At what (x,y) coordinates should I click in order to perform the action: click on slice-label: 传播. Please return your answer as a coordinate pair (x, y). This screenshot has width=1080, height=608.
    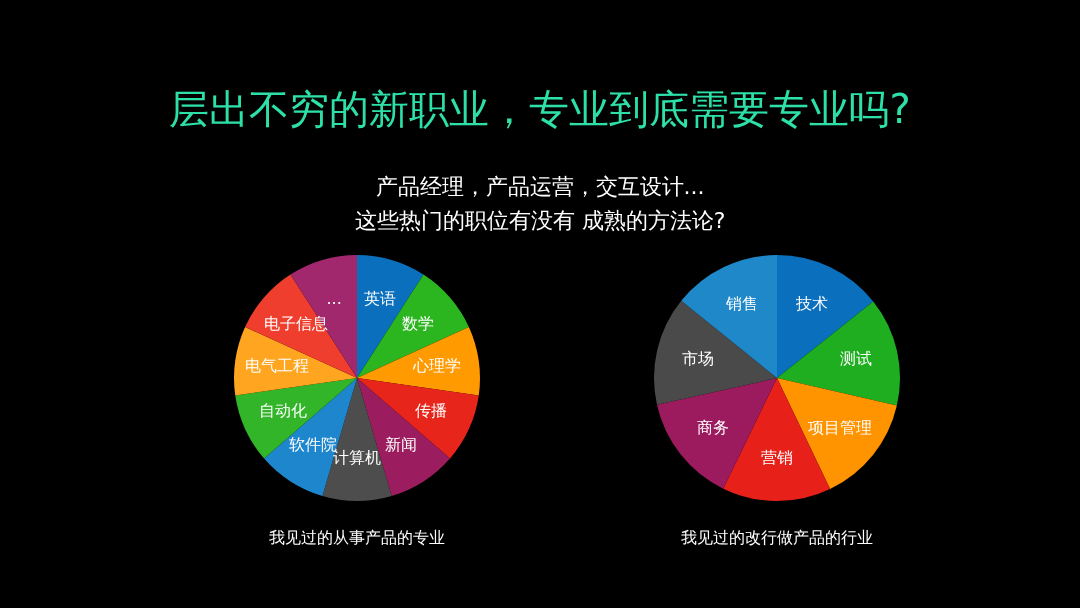
    Looking at the image, I should click on (430, 410).